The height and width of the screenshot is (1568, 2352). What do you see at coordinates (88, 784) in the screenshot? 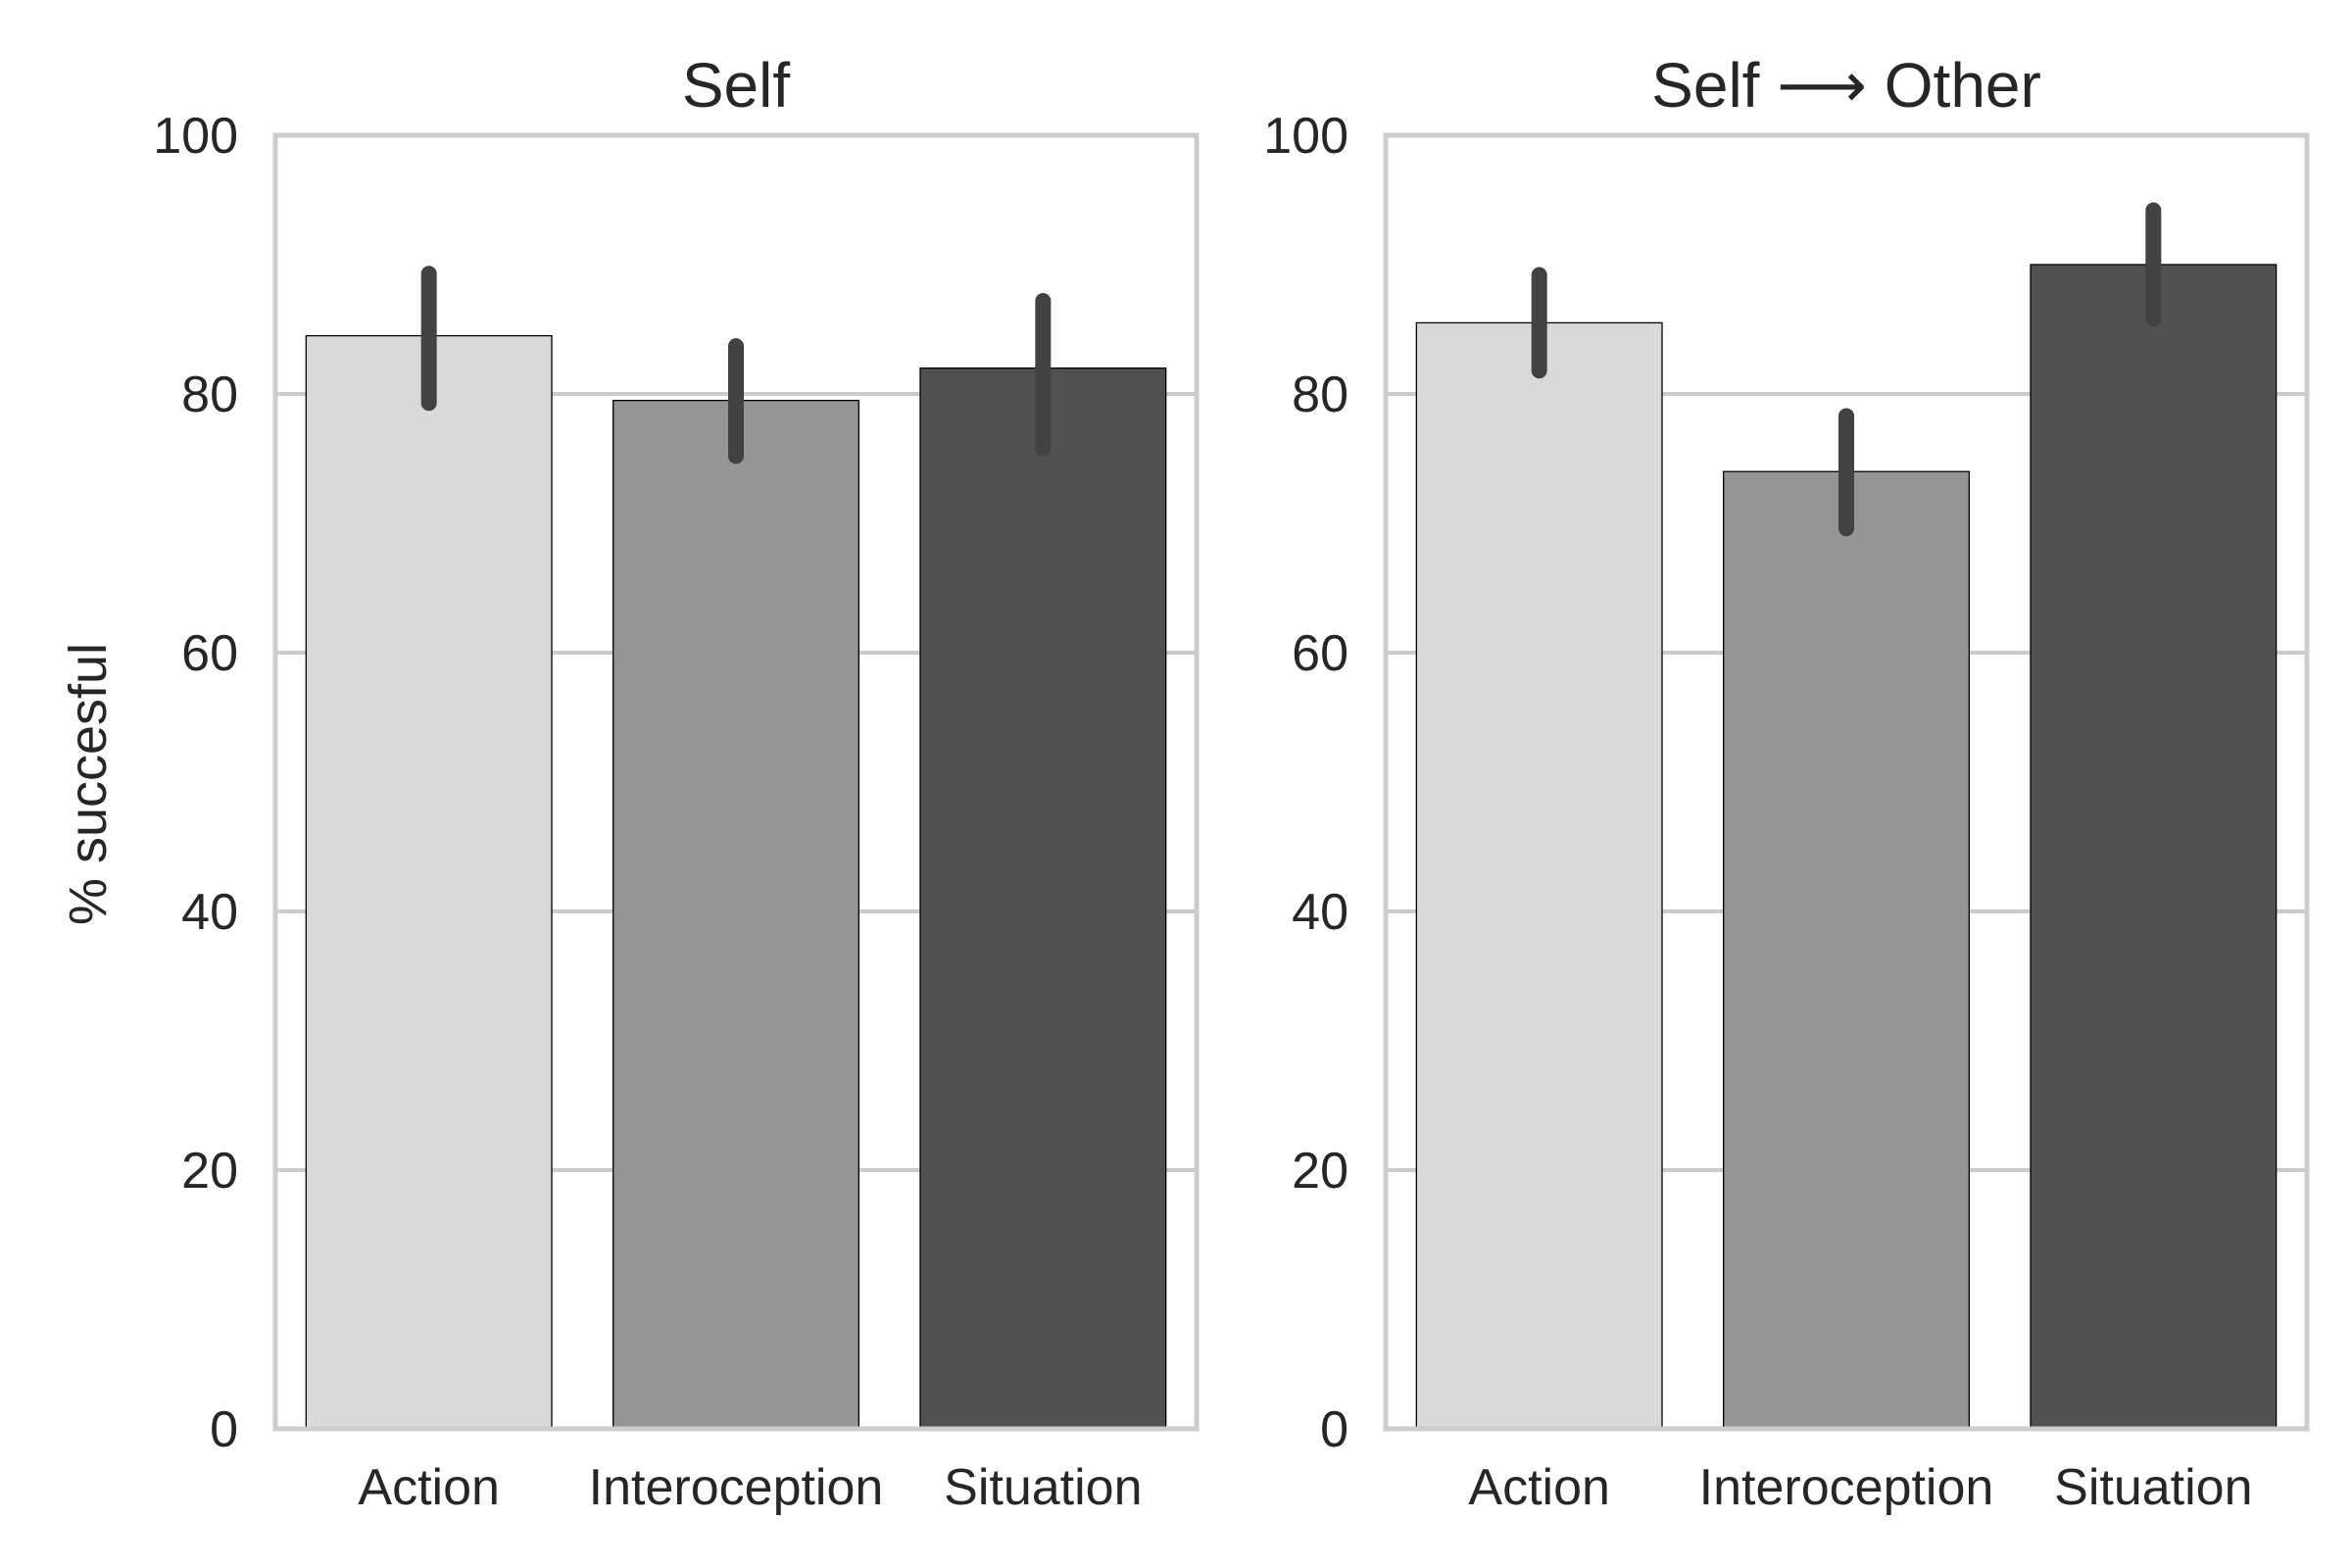
I see `y-axis-label: % succesful` at bounding box center [88, 784].